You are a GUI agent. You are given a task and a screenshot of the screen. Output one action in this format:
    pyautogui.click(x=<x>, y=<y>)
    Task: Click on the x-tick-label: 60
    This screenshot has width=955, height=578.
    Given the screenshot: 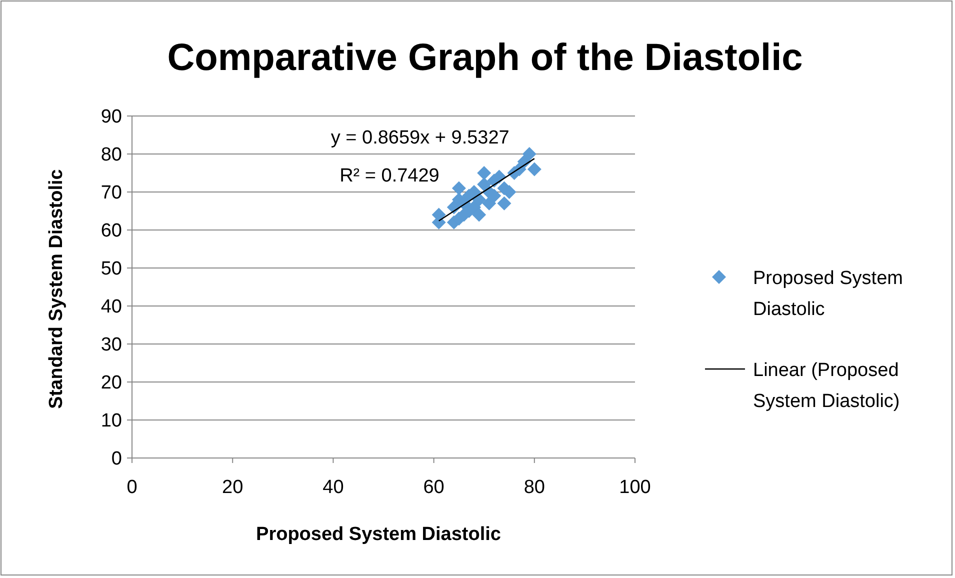 What is the action you would take?
    pyautogui.click(x=433, y=487)
    